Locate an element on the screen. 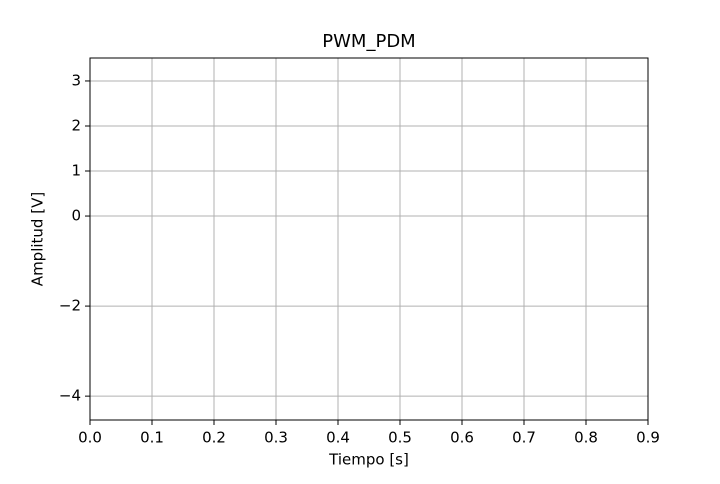 This screenshot has height=484, width=720. x-tick-label: 0.9 is located at coordinates (648, 438).